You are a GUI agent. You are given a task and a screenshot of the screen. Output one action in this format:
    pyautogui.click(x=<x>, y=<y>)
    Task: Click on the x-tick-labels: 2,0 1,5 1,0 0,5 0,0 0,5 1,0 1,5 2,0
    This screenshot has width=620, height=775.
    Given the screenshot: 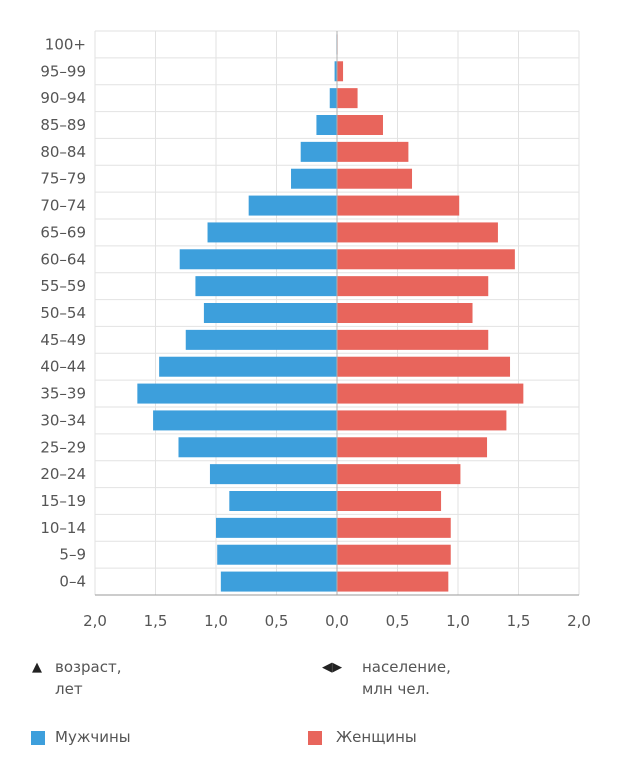 What is the action you would take?
    pyautogui.click(x=337, y=621)
    